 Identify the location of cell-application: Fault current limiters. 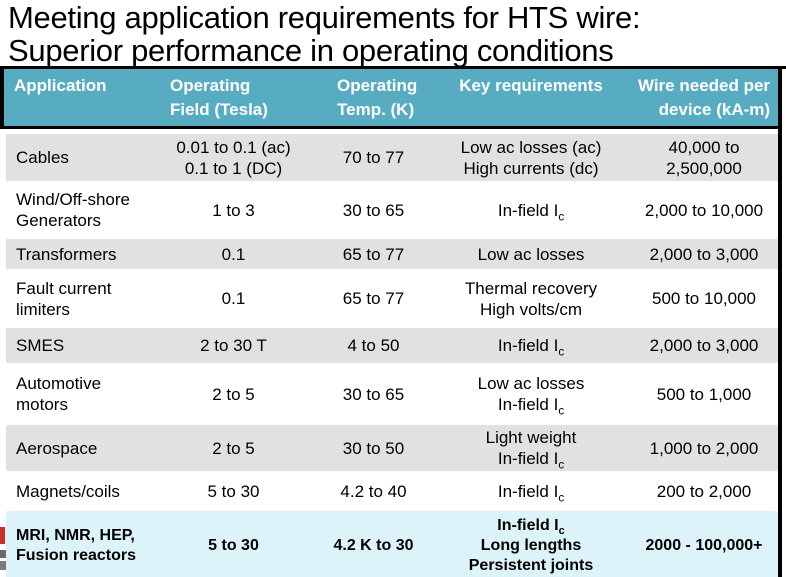
(64, 298).